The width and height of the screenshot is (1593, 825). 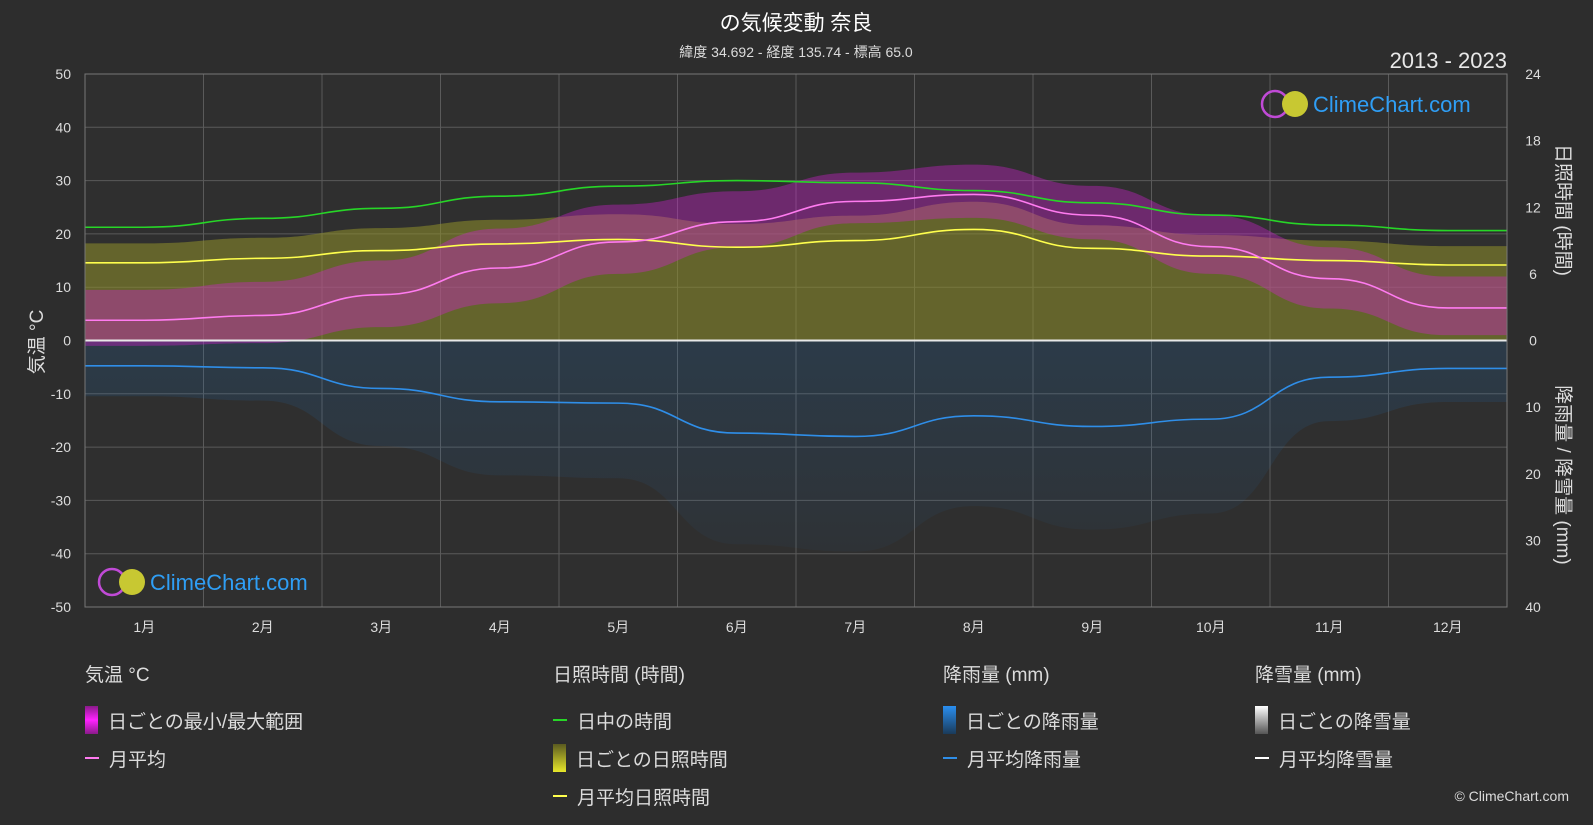 What do you see at coordinates (1329, 627) in the screenshot?
I see `x-tick-label: 11月` at bounding box center [1329, 627].